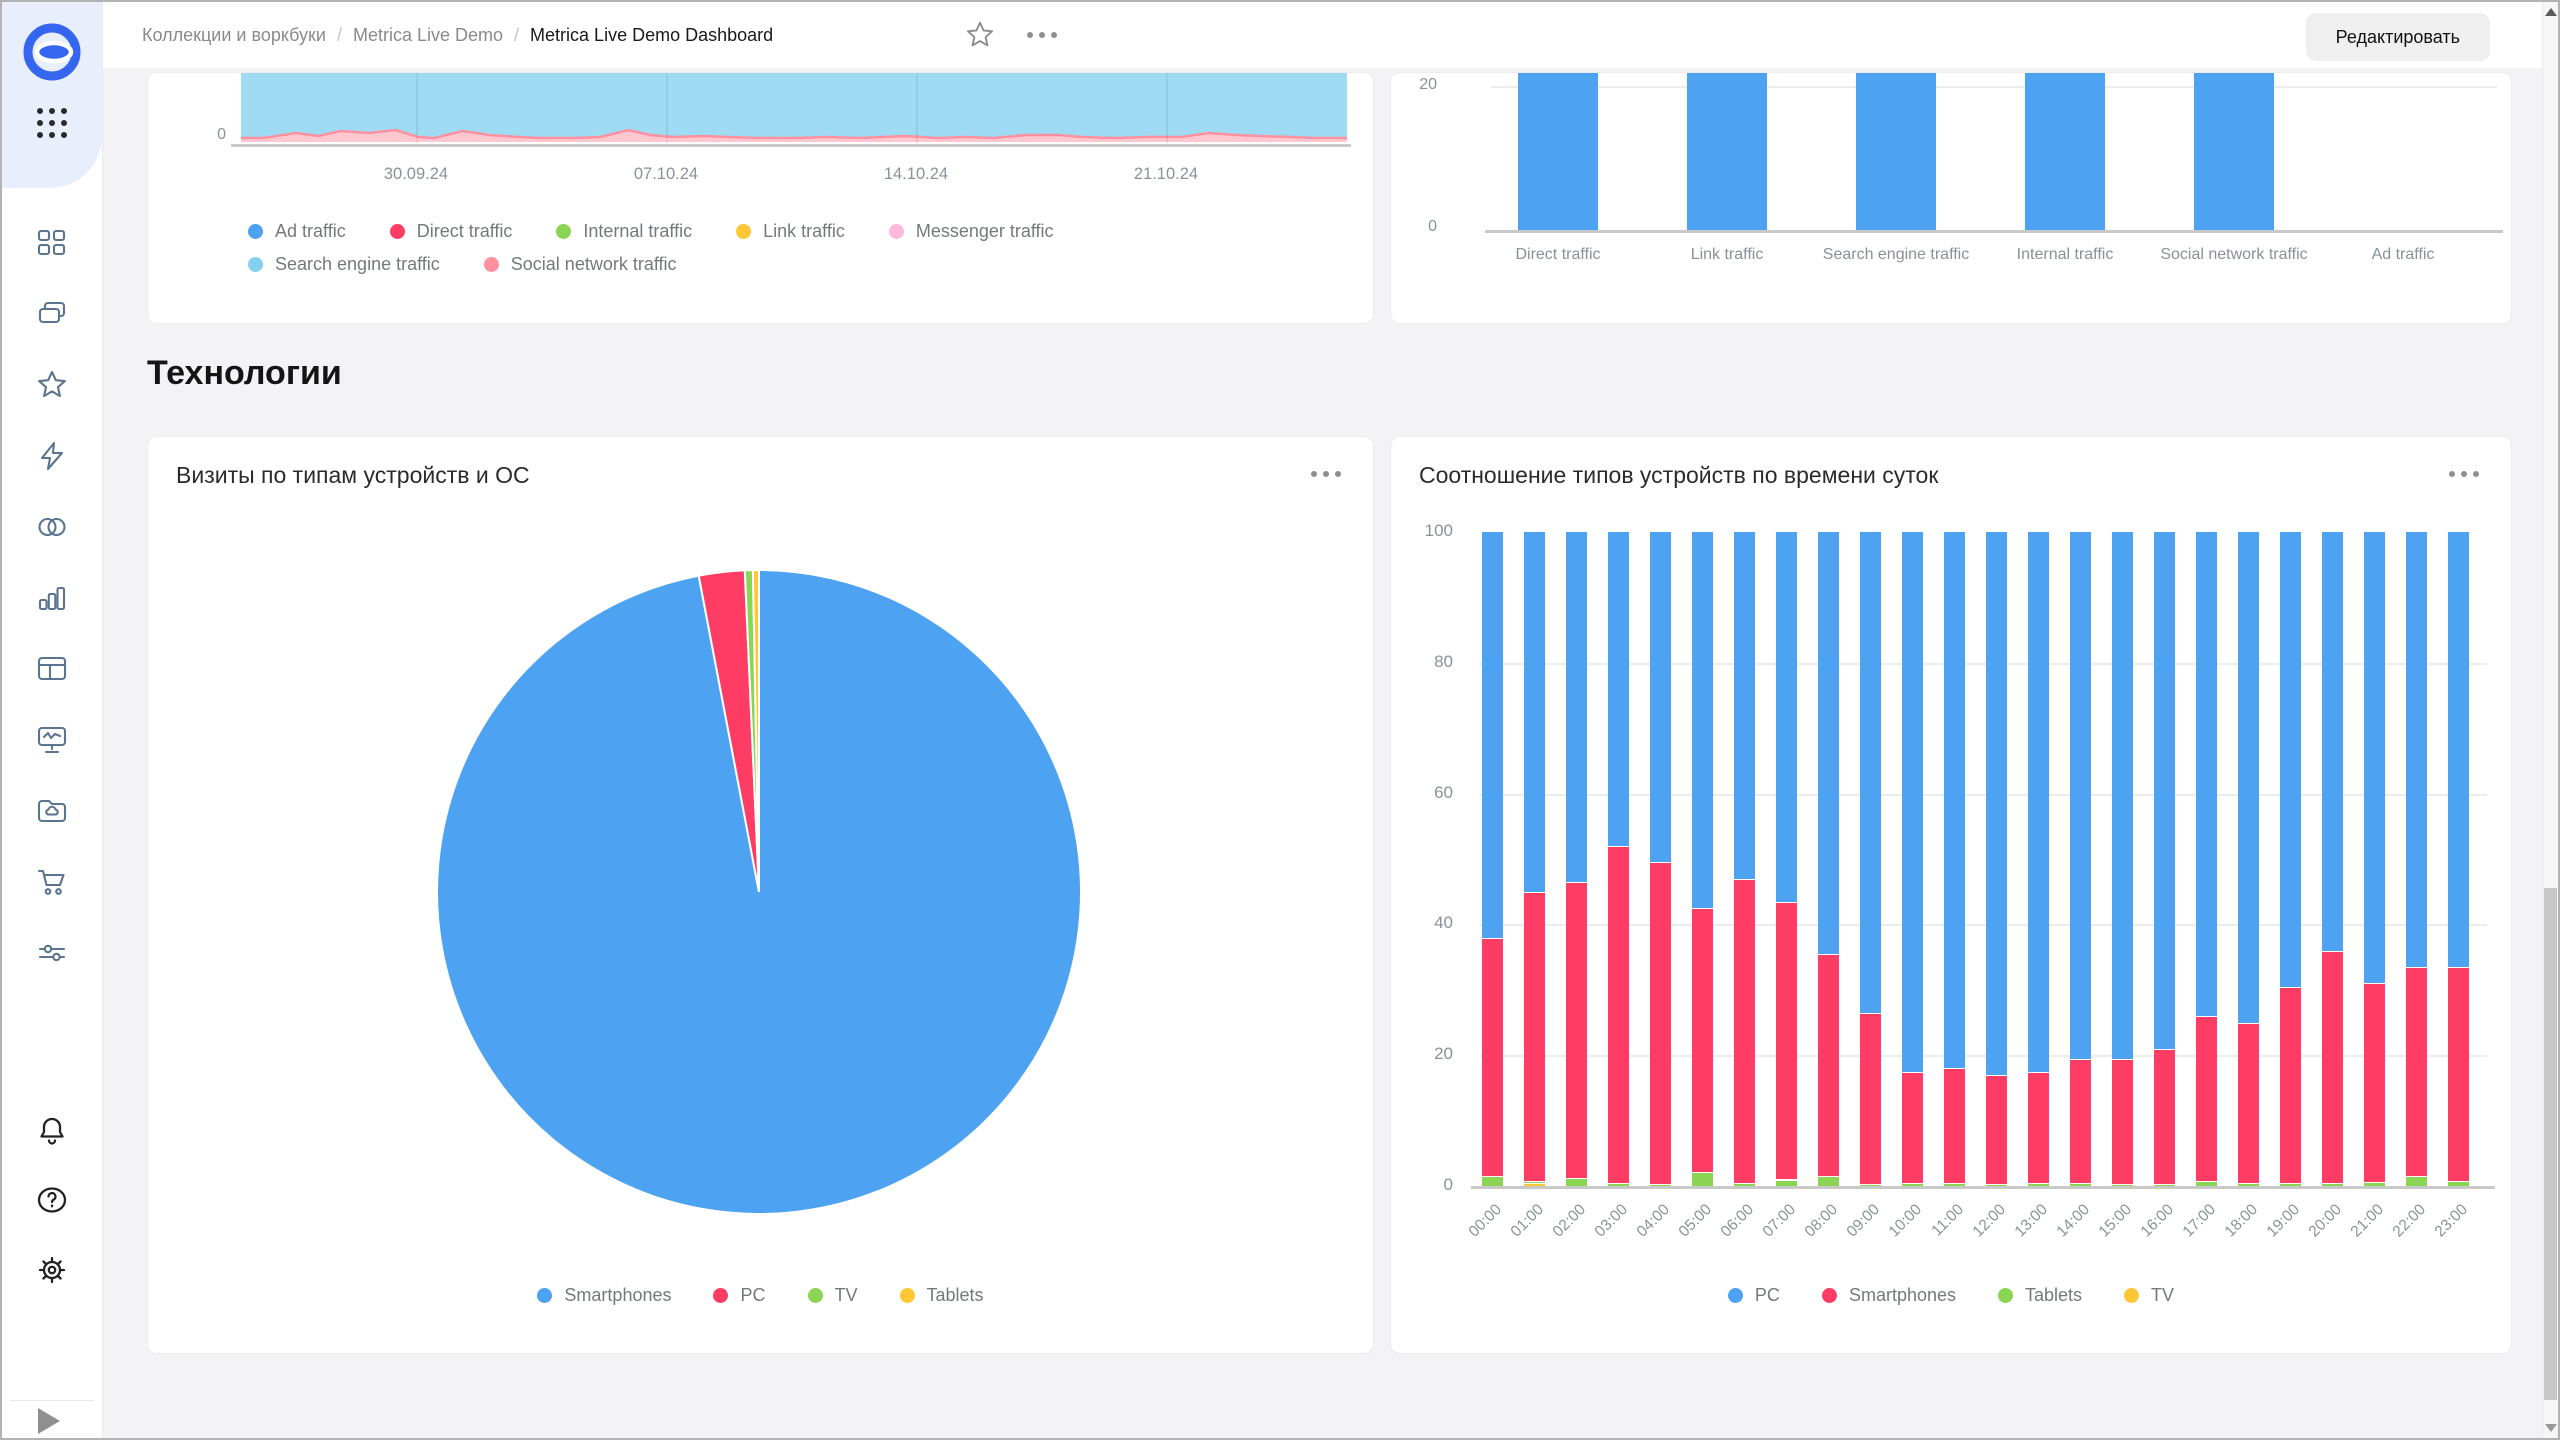  I want to click on bar-chart-plot, so click(1994, 151).